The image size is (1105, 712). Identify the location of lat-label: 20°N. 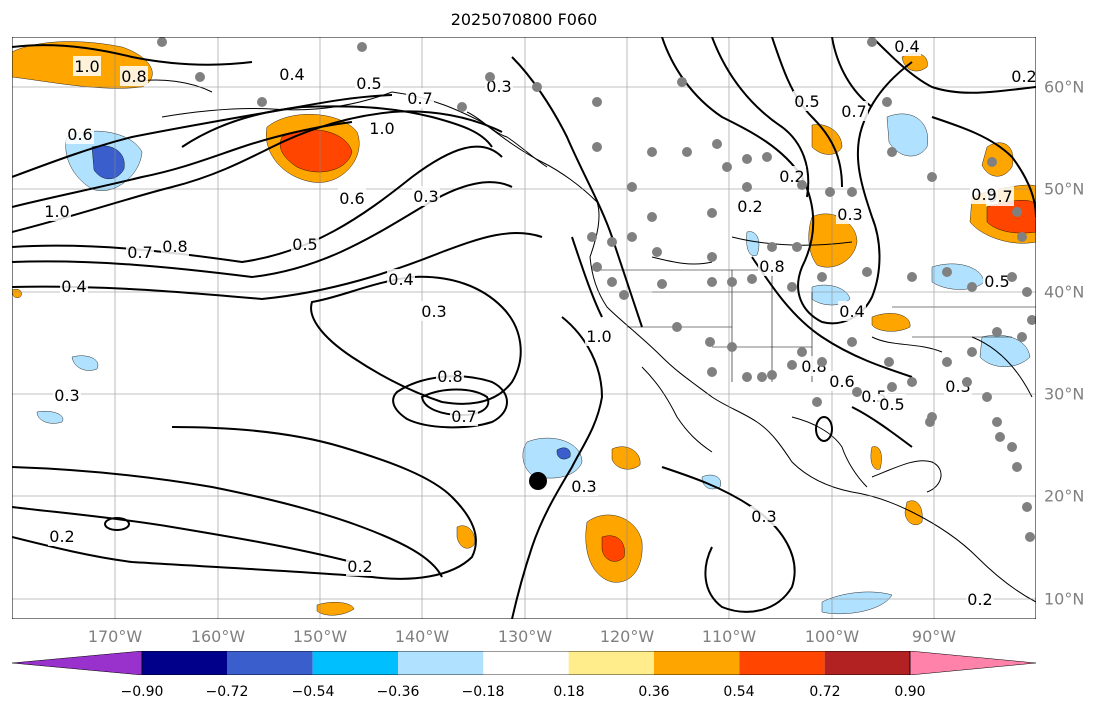
(1064, 496).